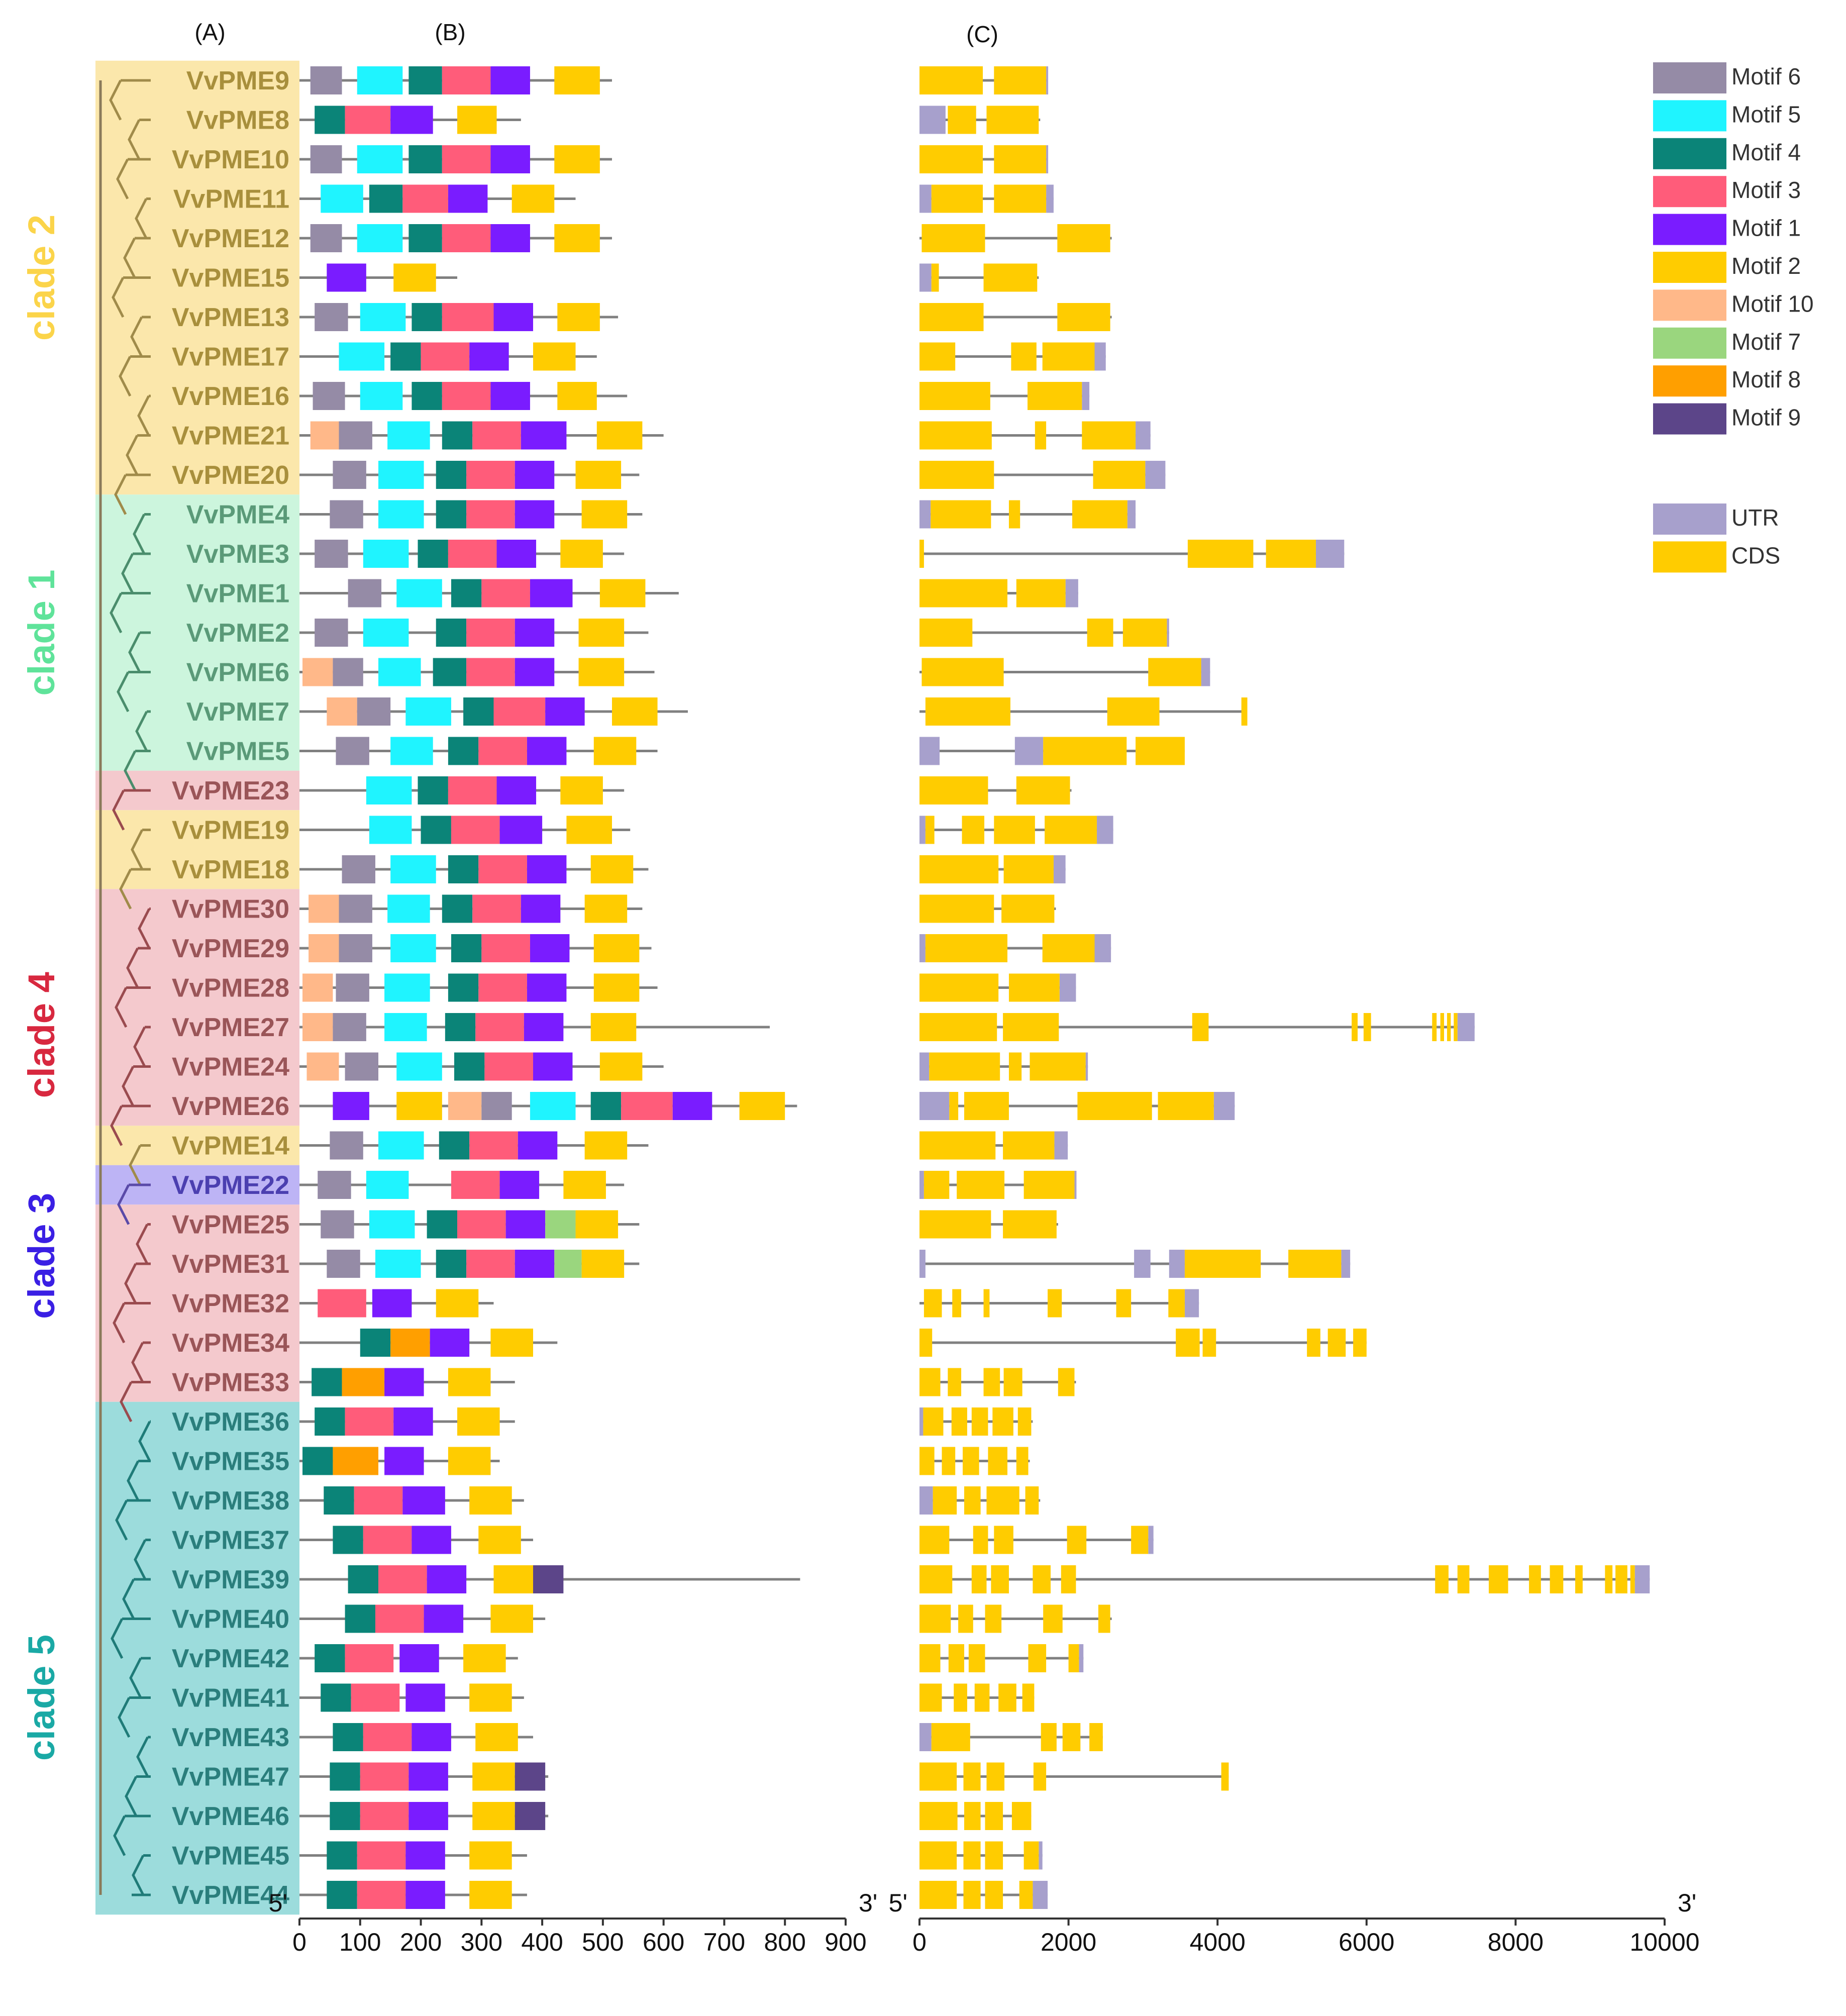 This screenshot has width=1846, height=2016. What do you see at coordinates (349, 475) in the screenshot?
I see `motif-6-box` at bounding box center [349, 475].